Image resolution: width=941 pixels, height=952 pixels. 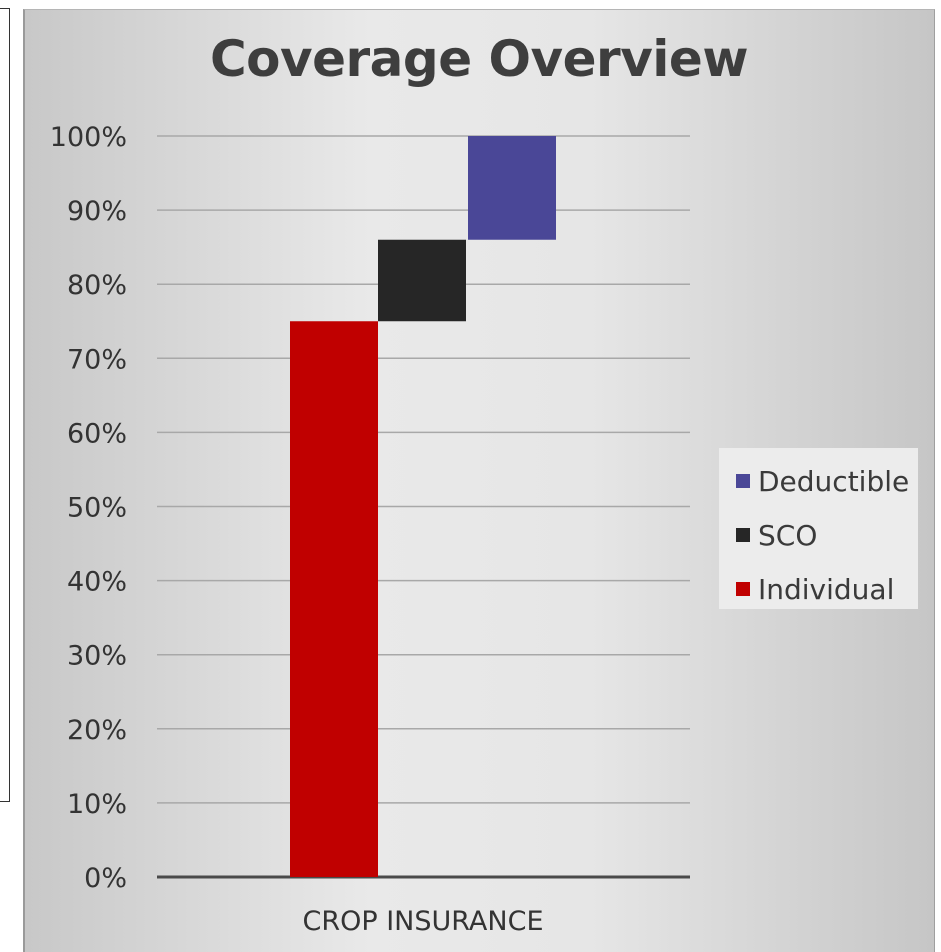 I want to click on adjacent-panel-border, so click(x=5, y=405).